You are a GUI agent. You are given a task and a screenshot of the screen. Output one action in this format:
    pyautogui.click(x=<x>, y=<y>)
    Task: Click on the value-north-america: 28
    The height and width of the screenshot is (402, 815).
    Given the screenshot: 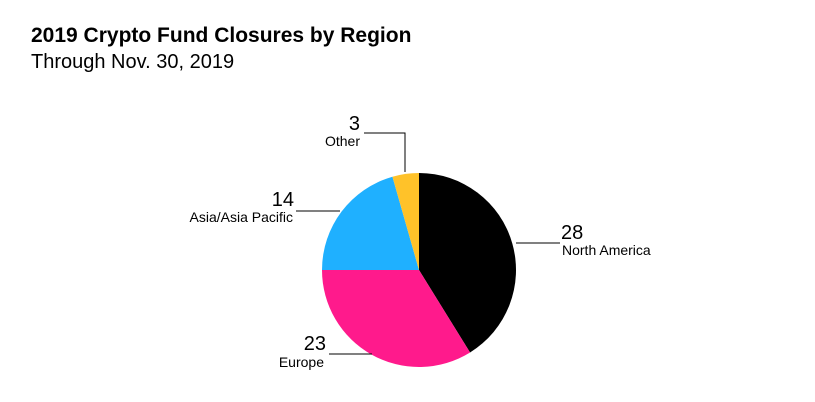 What is the action you would take?
    pyautogui.click(x=572, y=233)
    